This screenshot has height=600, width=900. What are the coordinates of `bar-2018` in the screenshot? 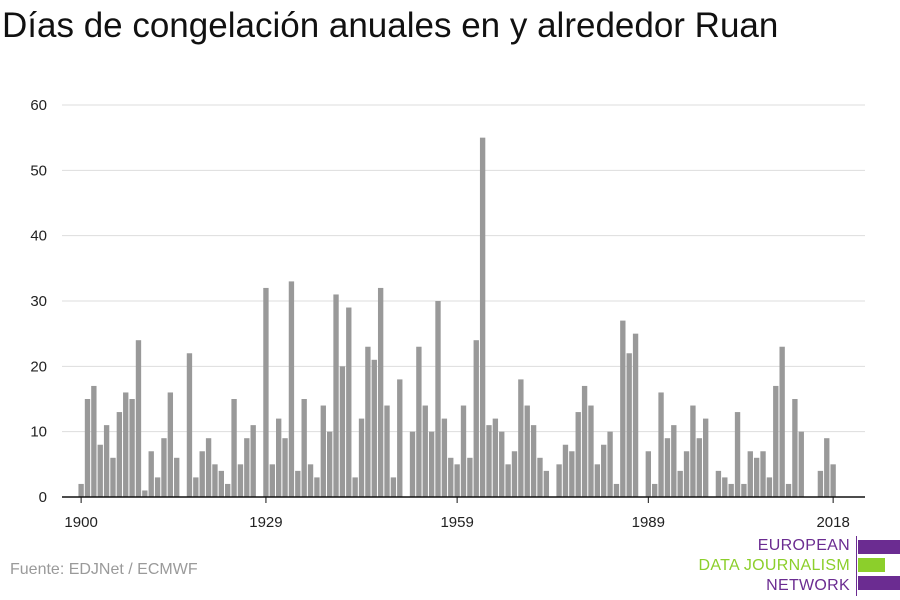 It's located at (833, 480).